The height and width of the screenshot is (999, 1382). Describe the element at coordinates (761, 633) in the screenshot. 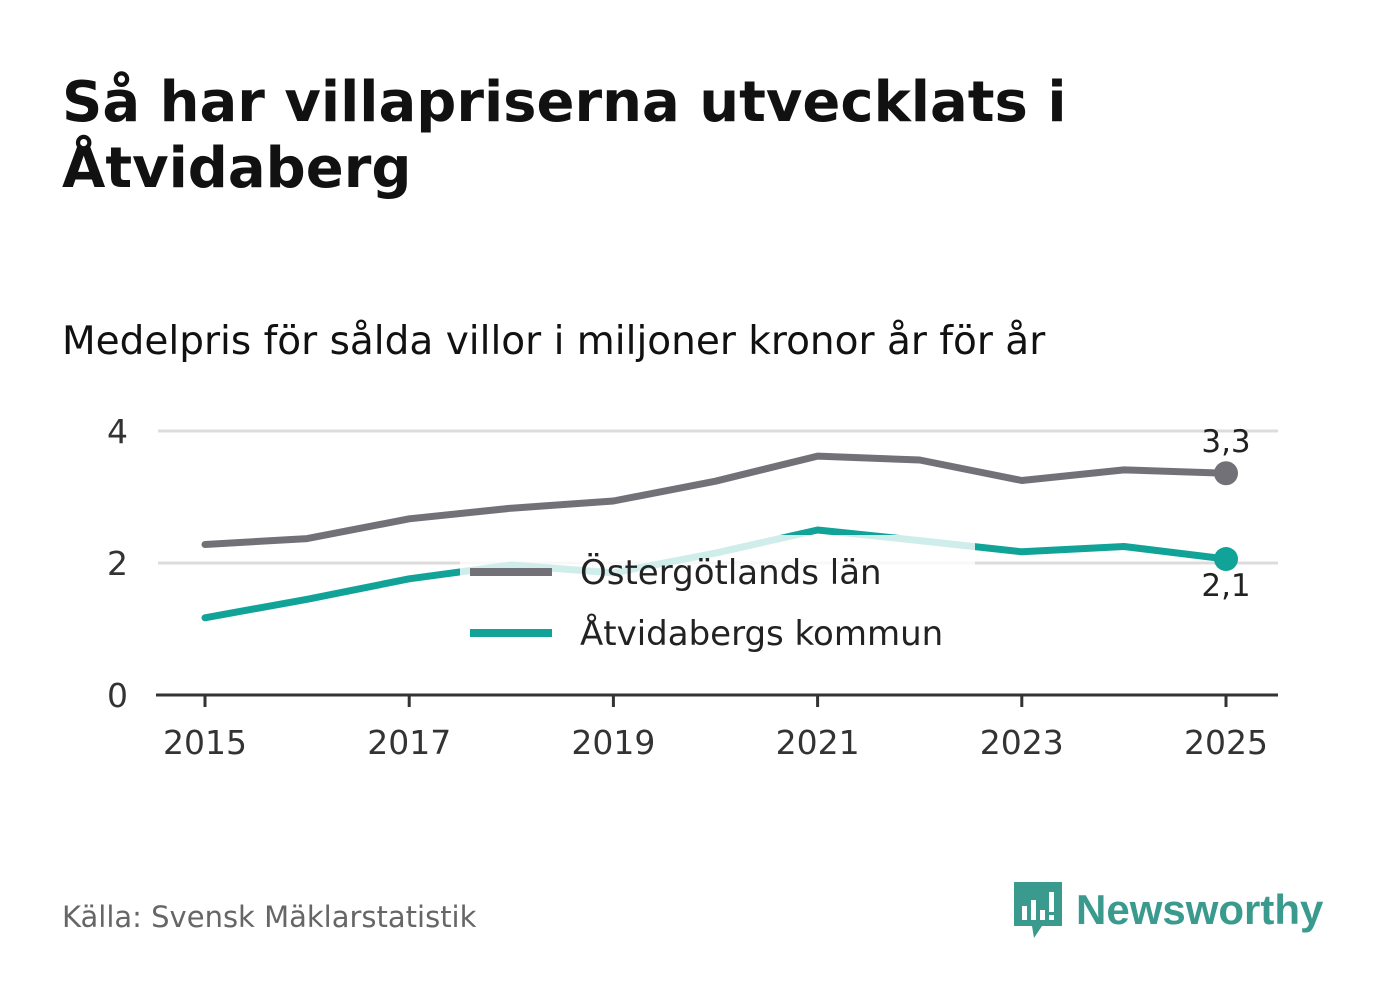

I see `legend-label-2: Åtvidabergs kommun` at that location.